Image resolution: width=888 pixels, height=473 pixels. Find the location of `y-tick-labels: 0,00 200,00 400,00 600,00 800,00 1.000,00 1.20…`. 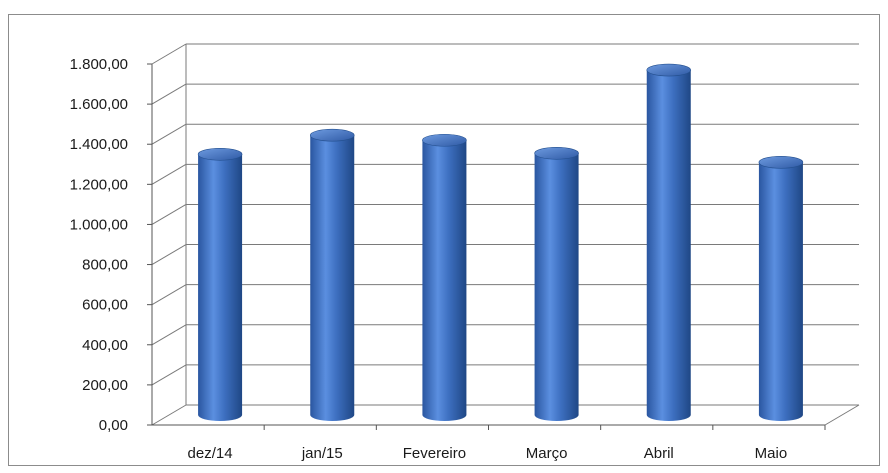

y-tick-labels: 0,00 200,00 400,00 600,00 800,00 1.000,00 1.20… is located at coordinates (99, 245).